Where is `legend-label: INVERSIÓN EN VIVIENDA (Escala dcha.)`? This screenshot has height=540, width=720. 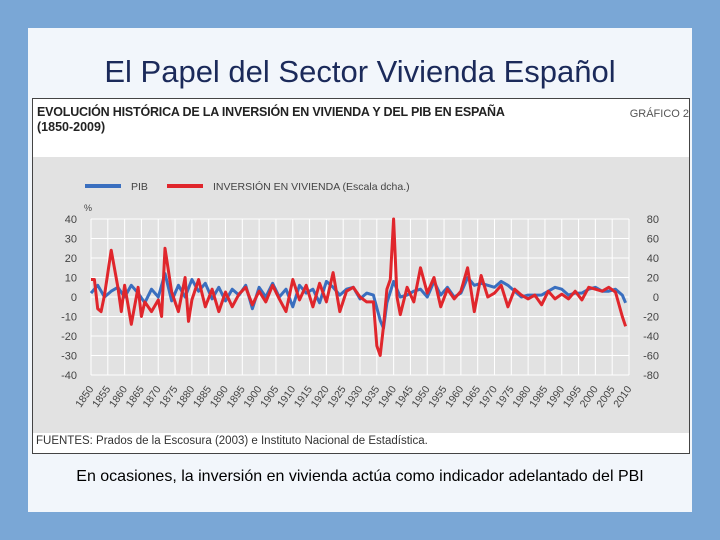 legend-label: INVERSIÓN EN VIVIENDA (Escala dcha.) is located at coordinates (311, 186).